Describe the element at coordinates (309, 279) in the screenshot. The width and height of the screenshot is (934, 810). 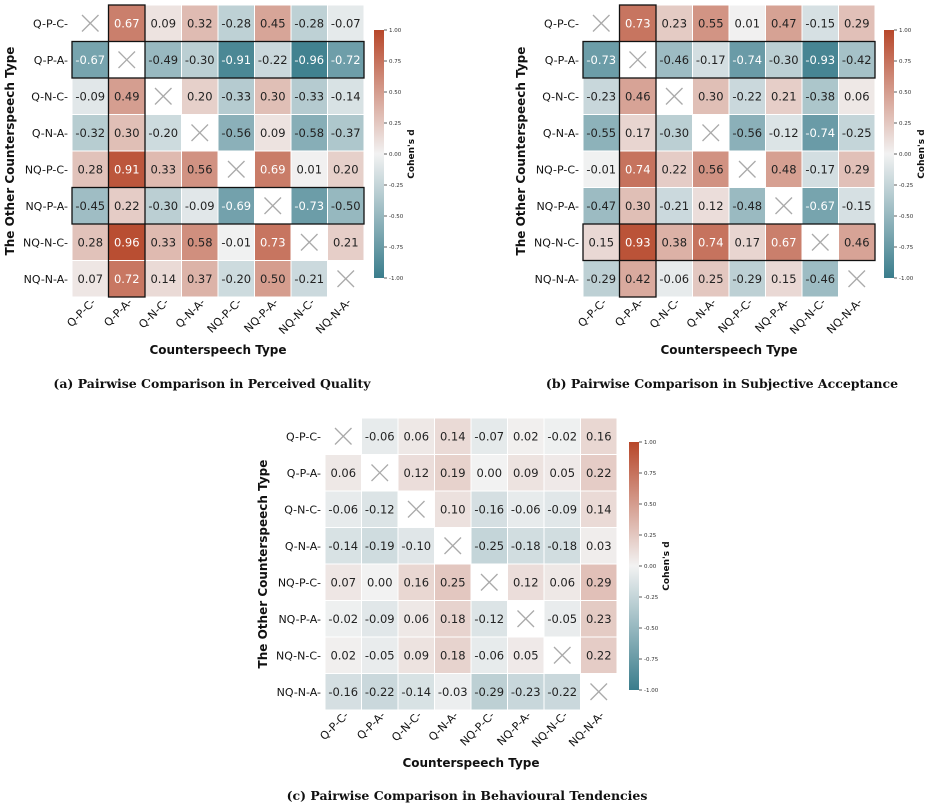
I see `cell-value-label: -0.21` at that location.